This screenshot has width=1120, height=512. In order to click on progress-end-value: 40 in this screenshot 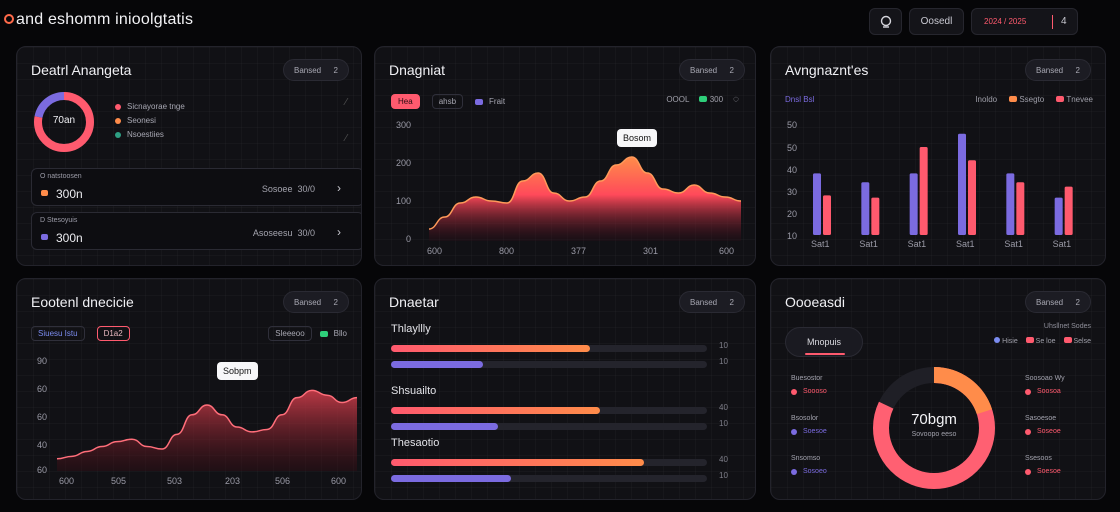, I will do `click(723, 407)`.